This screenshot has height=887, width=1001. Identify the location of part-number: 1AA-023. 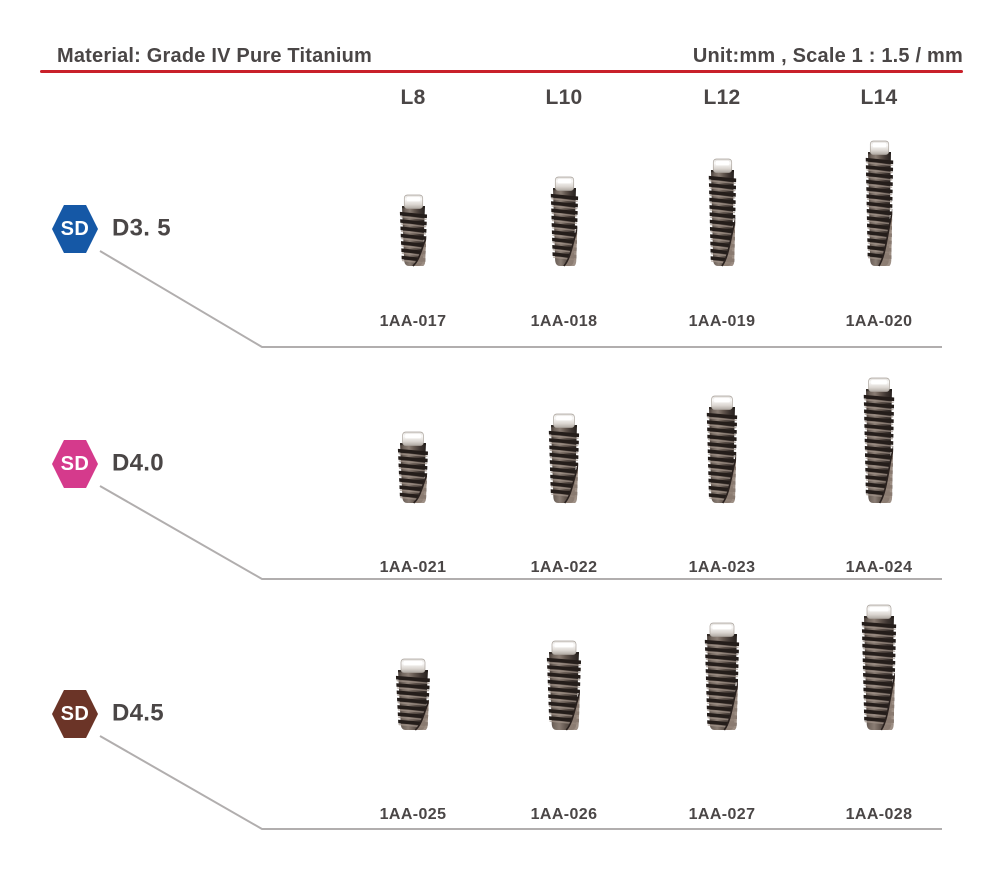
(722, 567).